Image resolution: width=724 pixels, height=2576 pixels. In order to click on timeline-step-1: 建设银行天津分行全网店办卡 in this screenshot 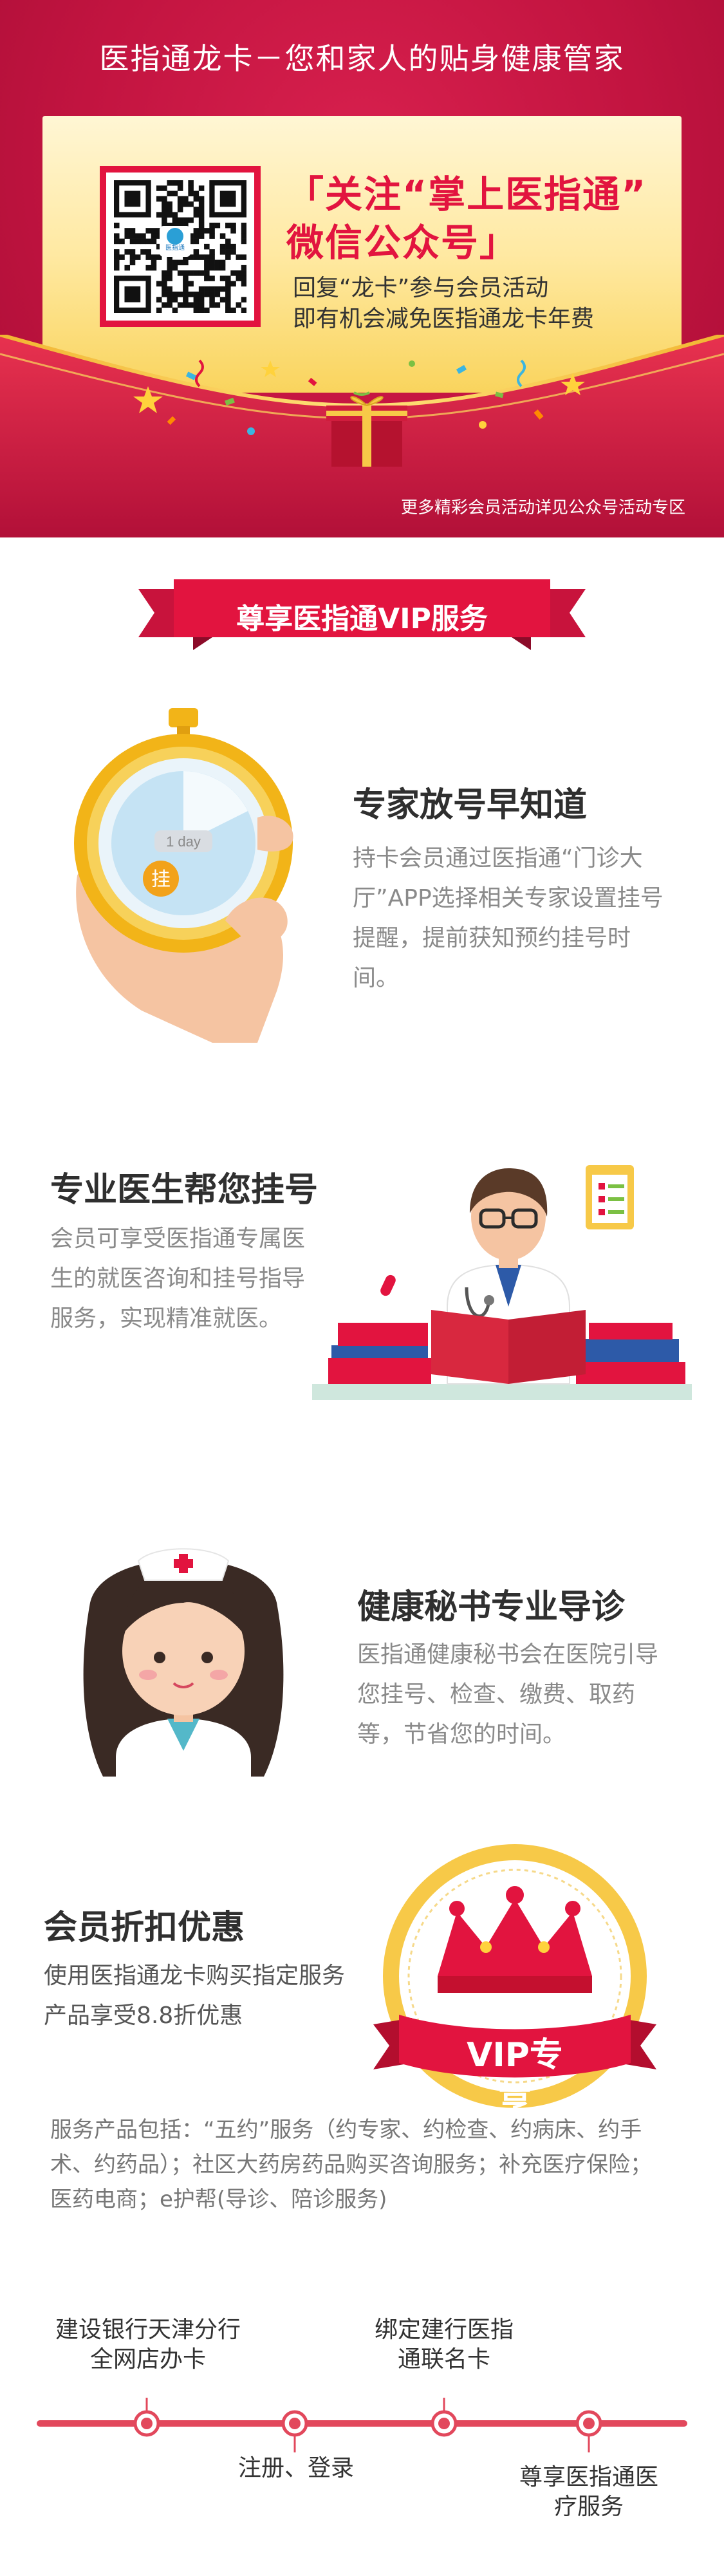, I will do `click(148, 2345)`.